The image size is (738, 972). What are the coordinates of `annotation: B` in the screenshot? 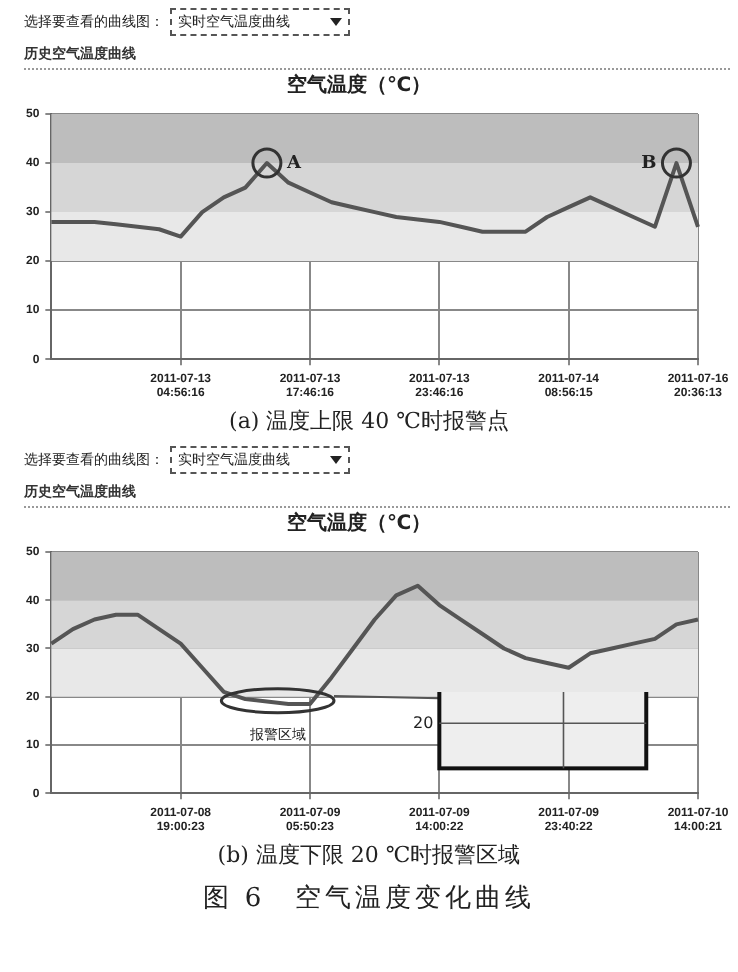 It's located at (649, 163).